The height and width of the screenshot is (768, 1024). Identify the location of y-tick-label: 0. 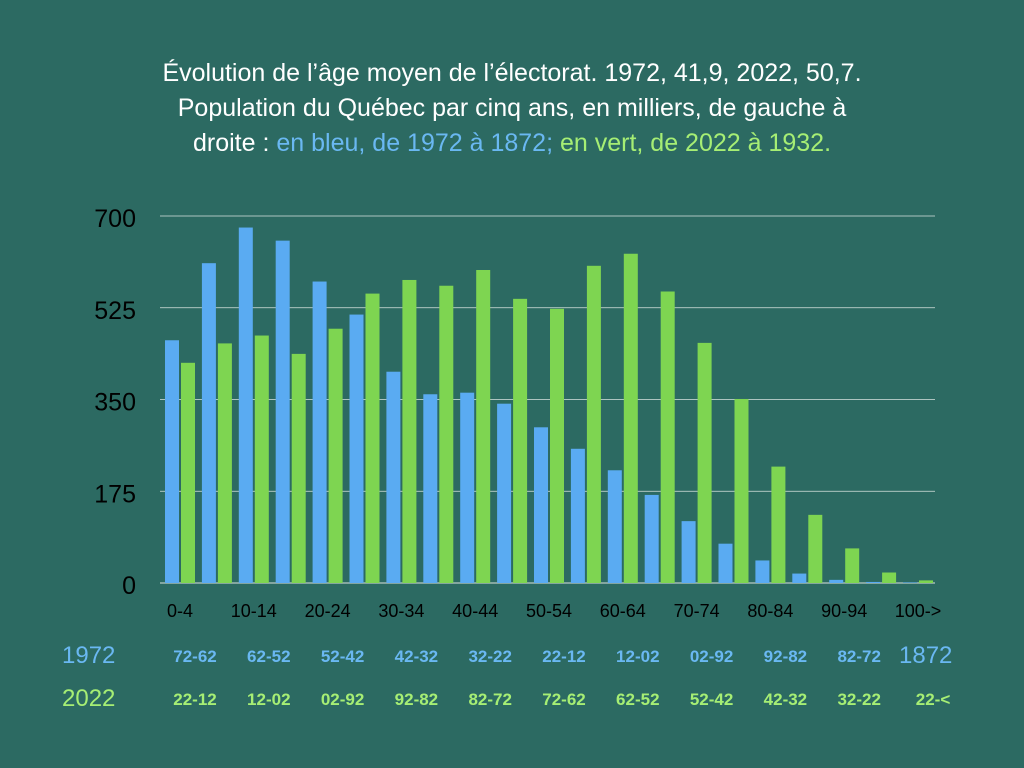
(129, 586).